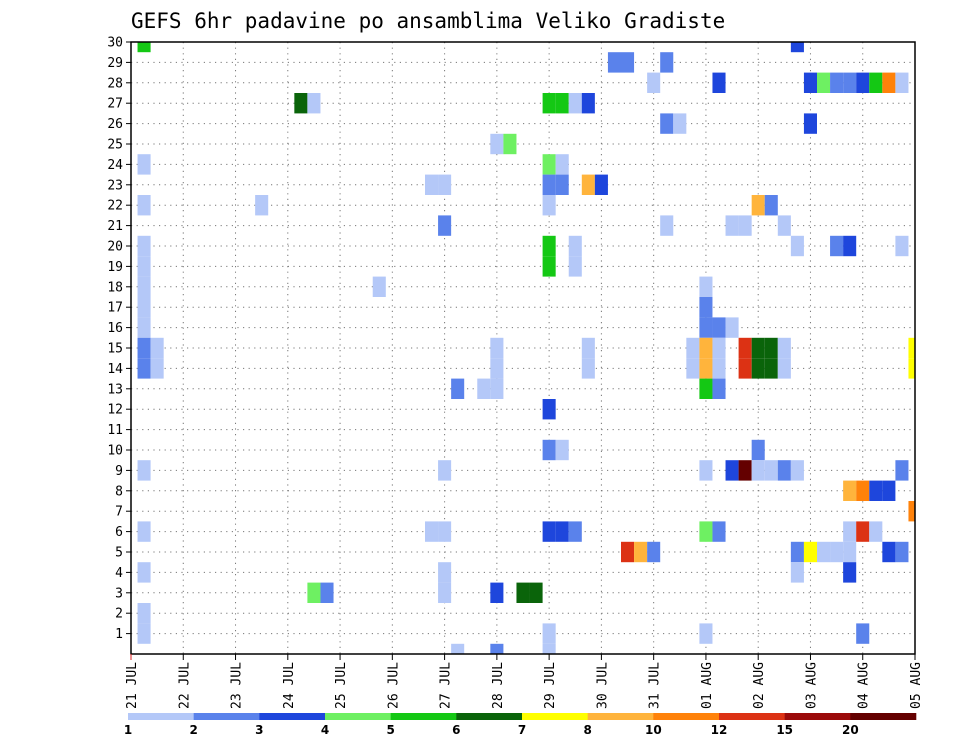  I want to click on y-tick-label: 3, so click(119, 593).